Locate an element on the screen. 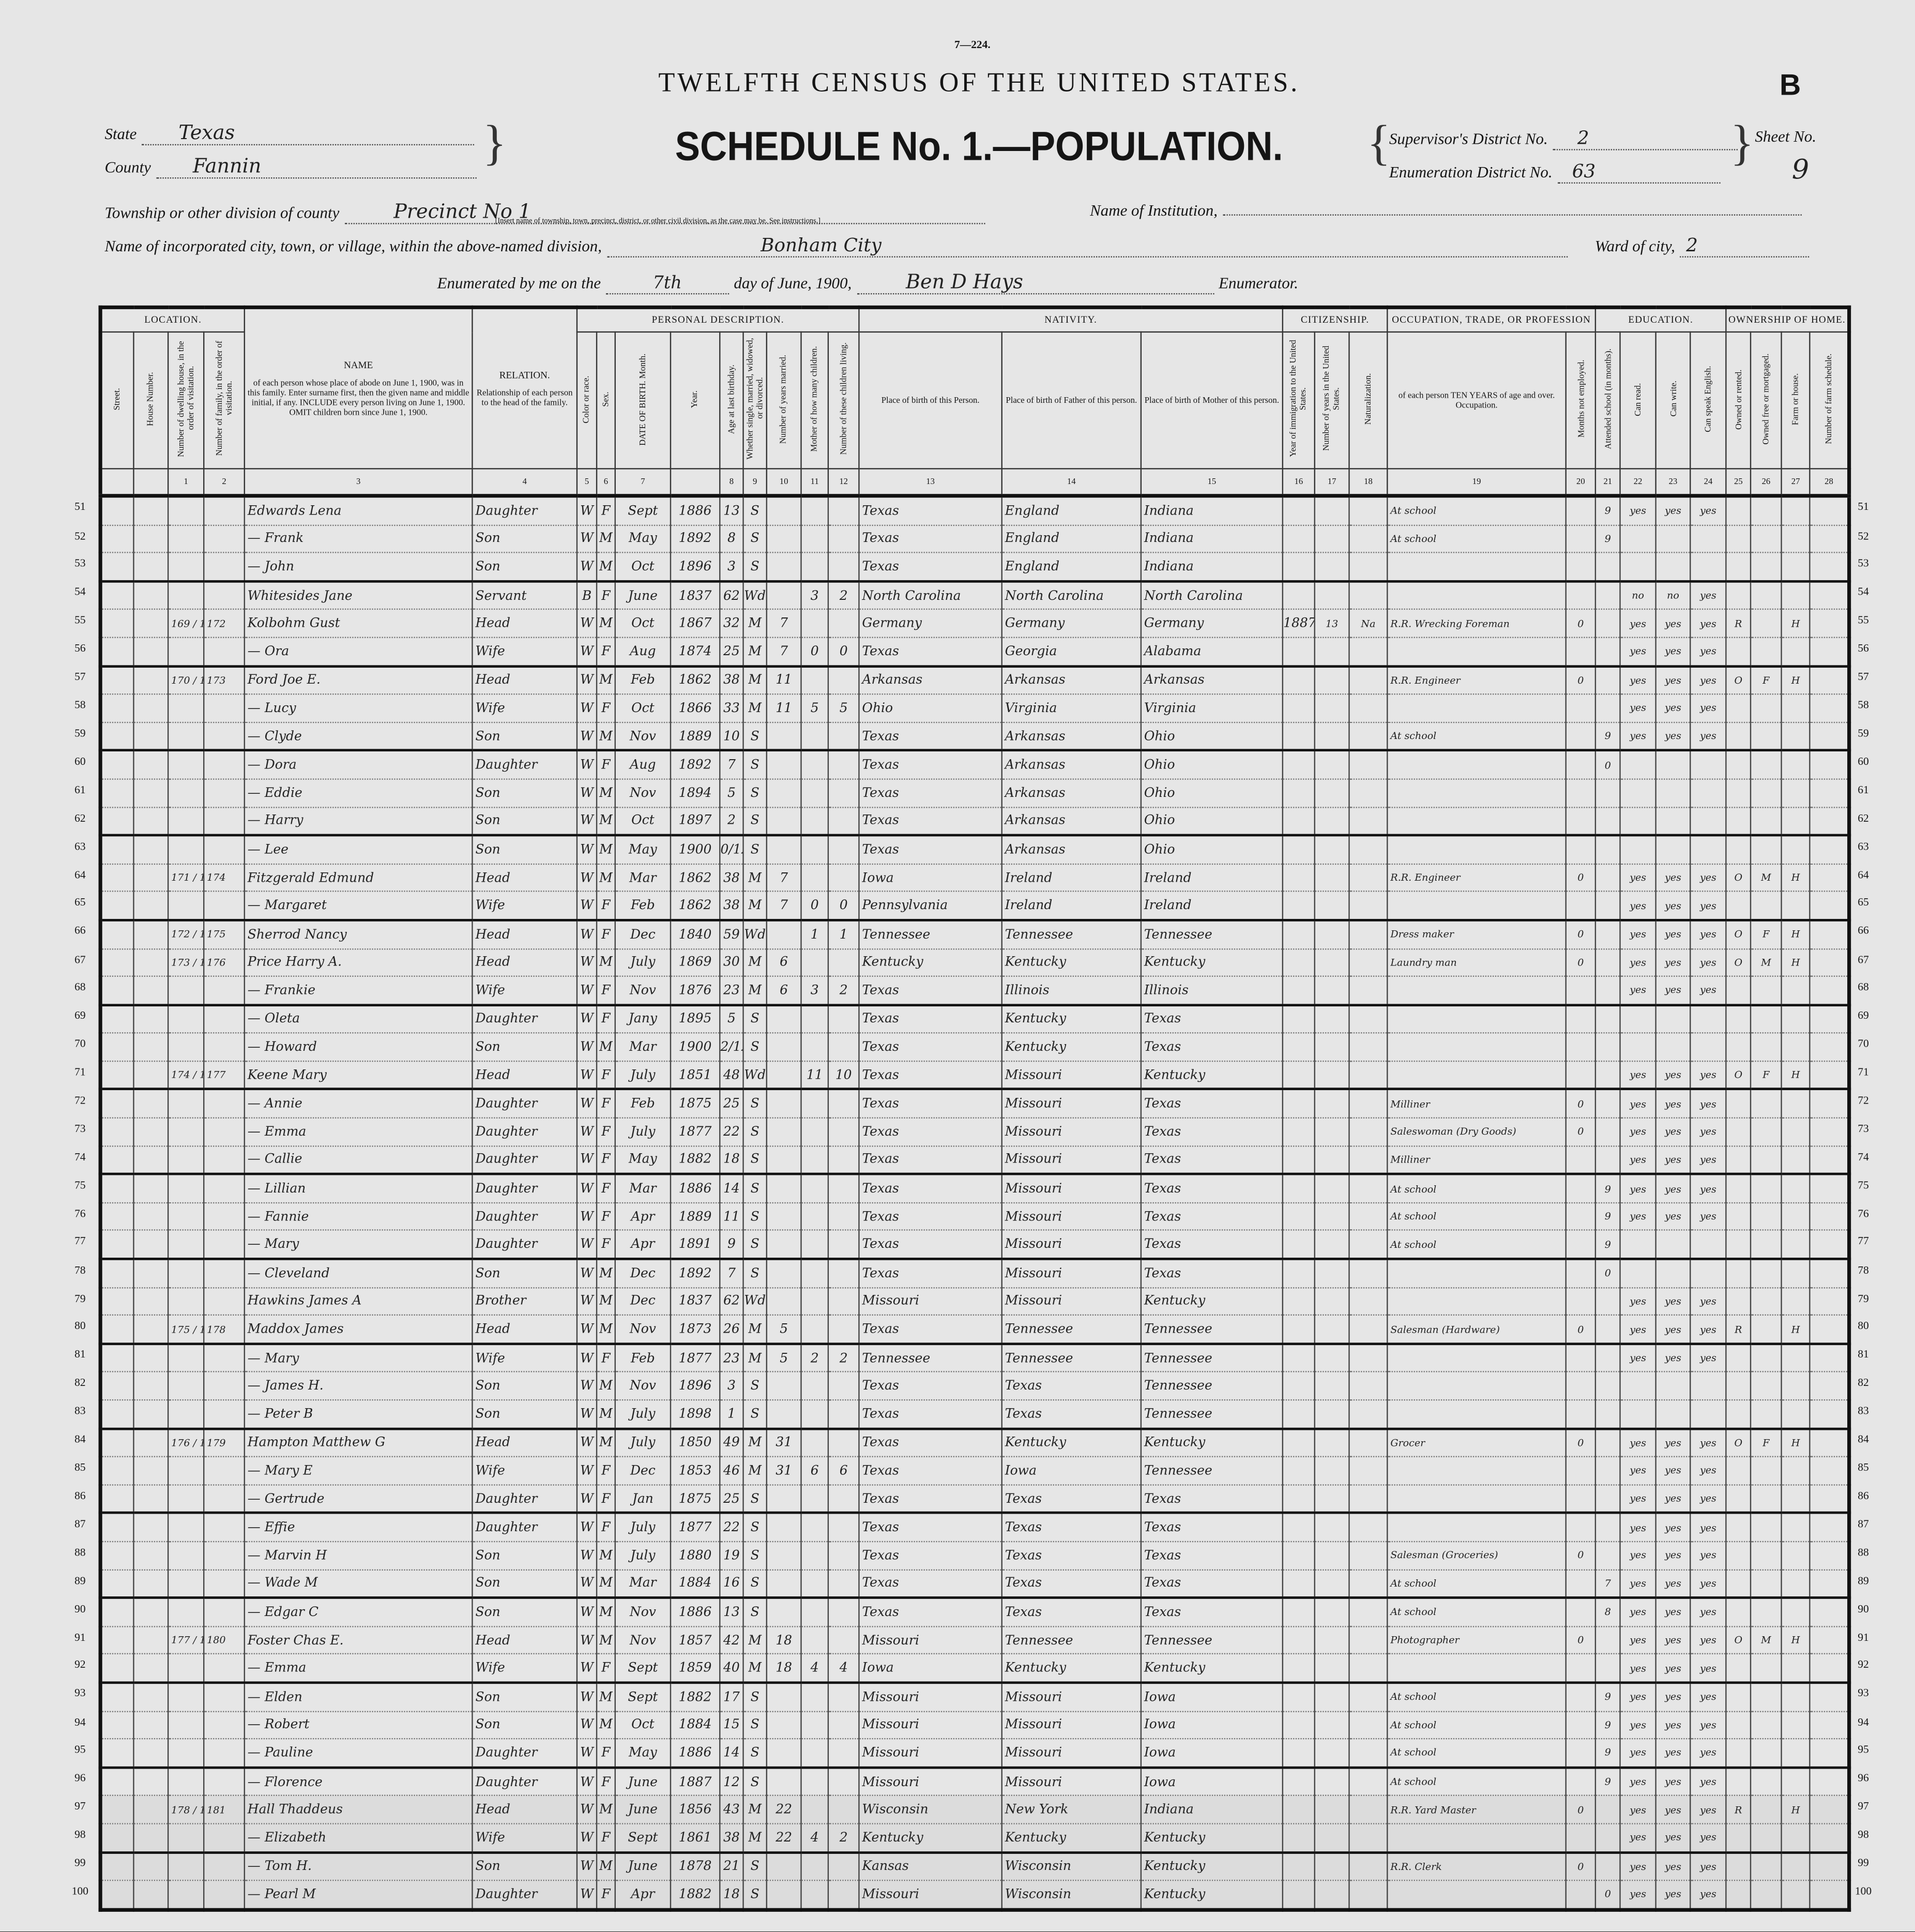 The width and height of the screenshot is (1915, 1932). cell-name: — Mary is located at coordinates (358, 1245).